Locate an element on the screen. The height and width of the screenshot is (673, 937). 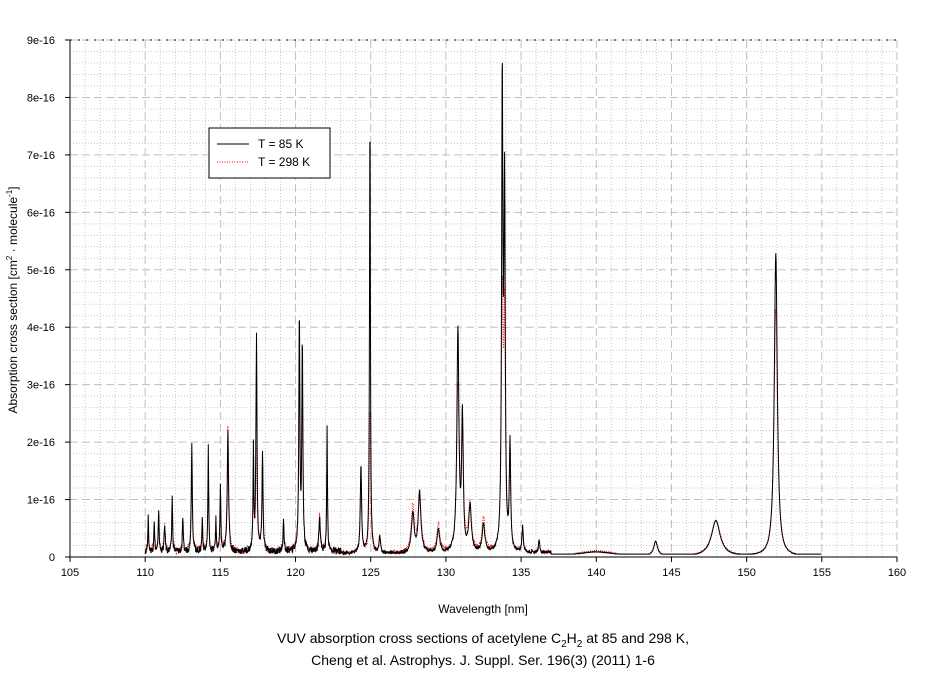
y-tick-label: 9e-16 is located at coordinates (41, 41).